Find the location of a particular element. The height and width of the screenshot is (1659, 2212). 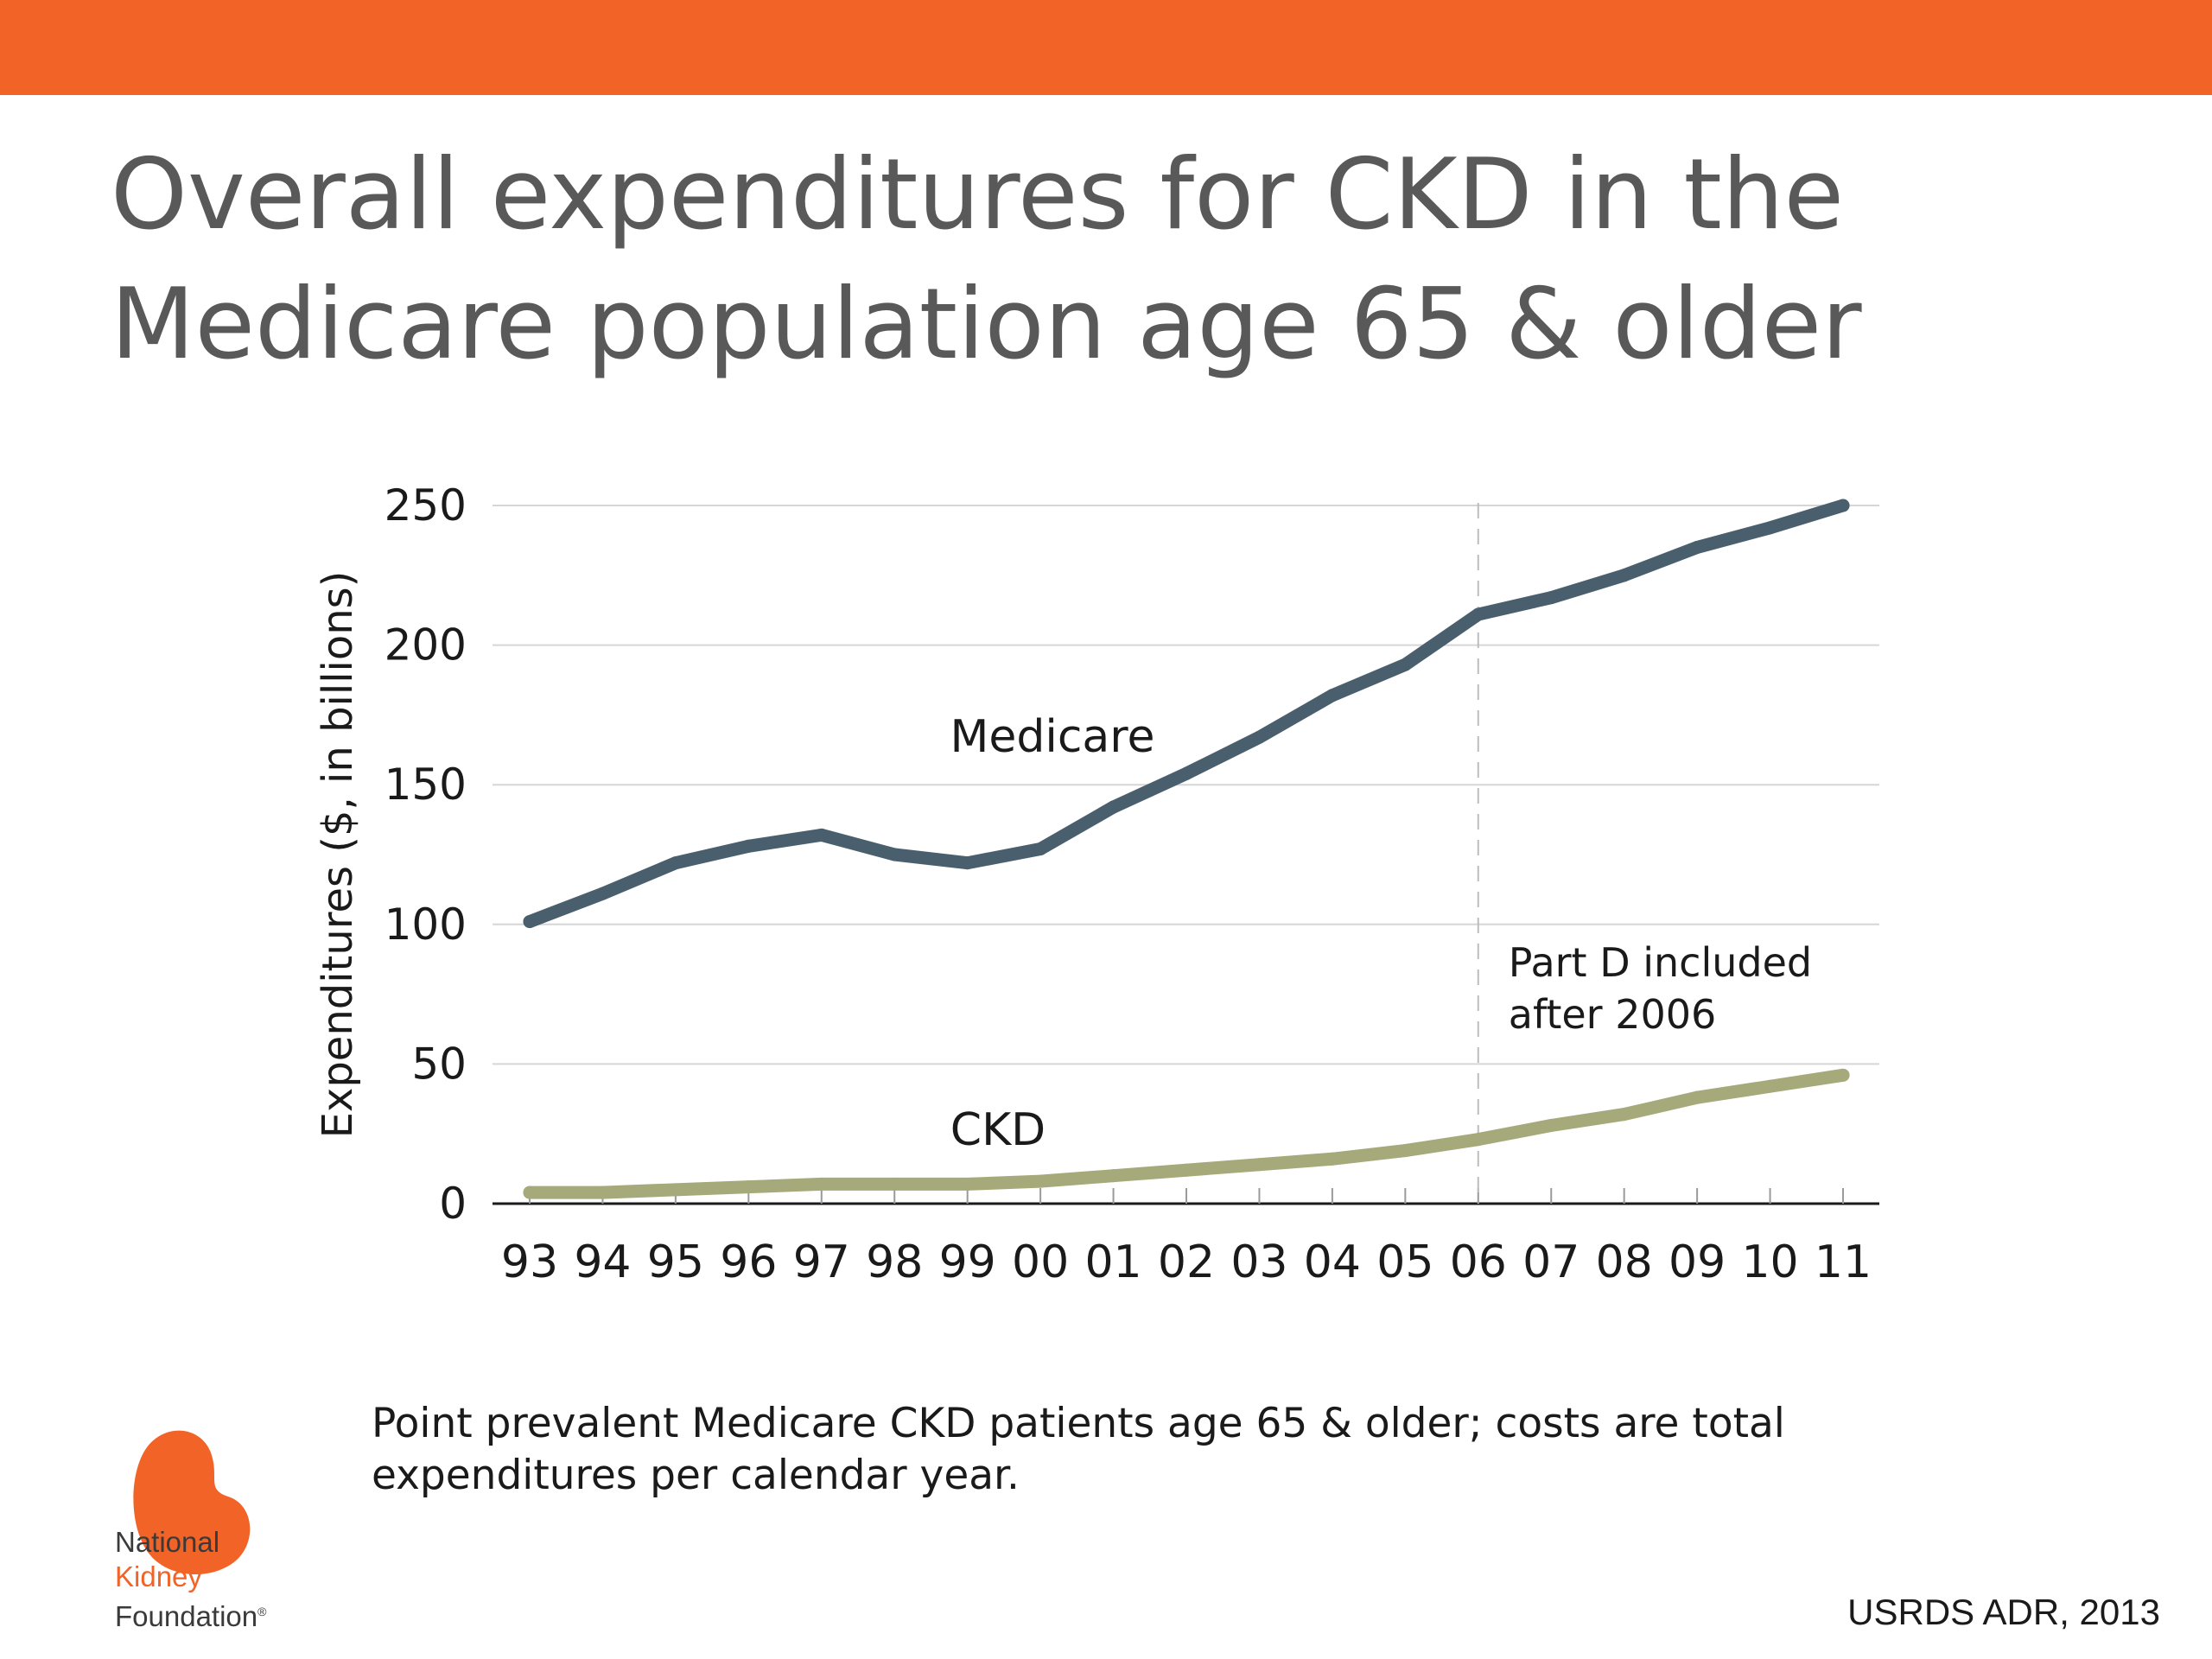

x-tick-label: 08 is located at coordinates (1624, 1262).